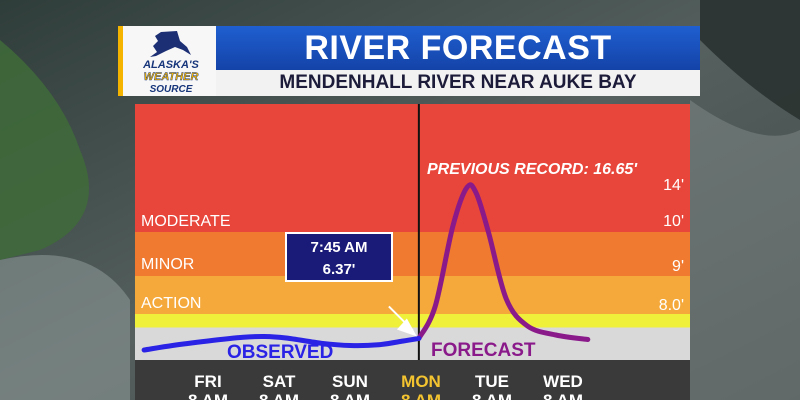  Describe the element at coordinates (171, 65) in the screenshot. I see `logo-line-1: ALASKA'S` at that location.